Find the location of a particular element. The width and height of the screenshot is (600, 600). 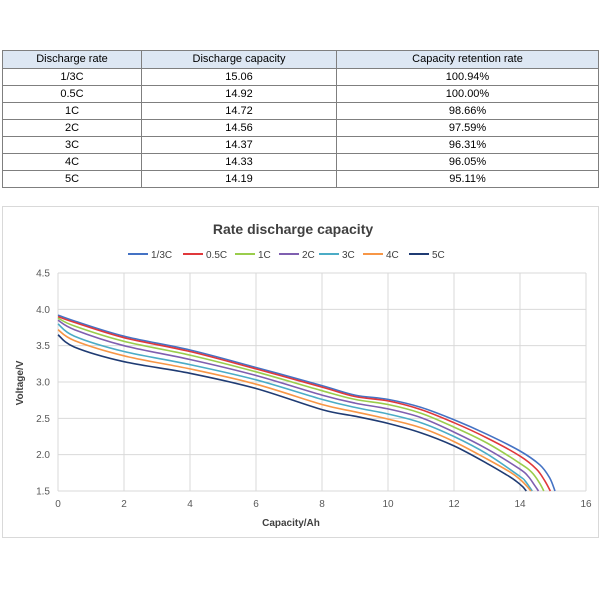

legend-label: 4C is located at coordinates (392, 255).